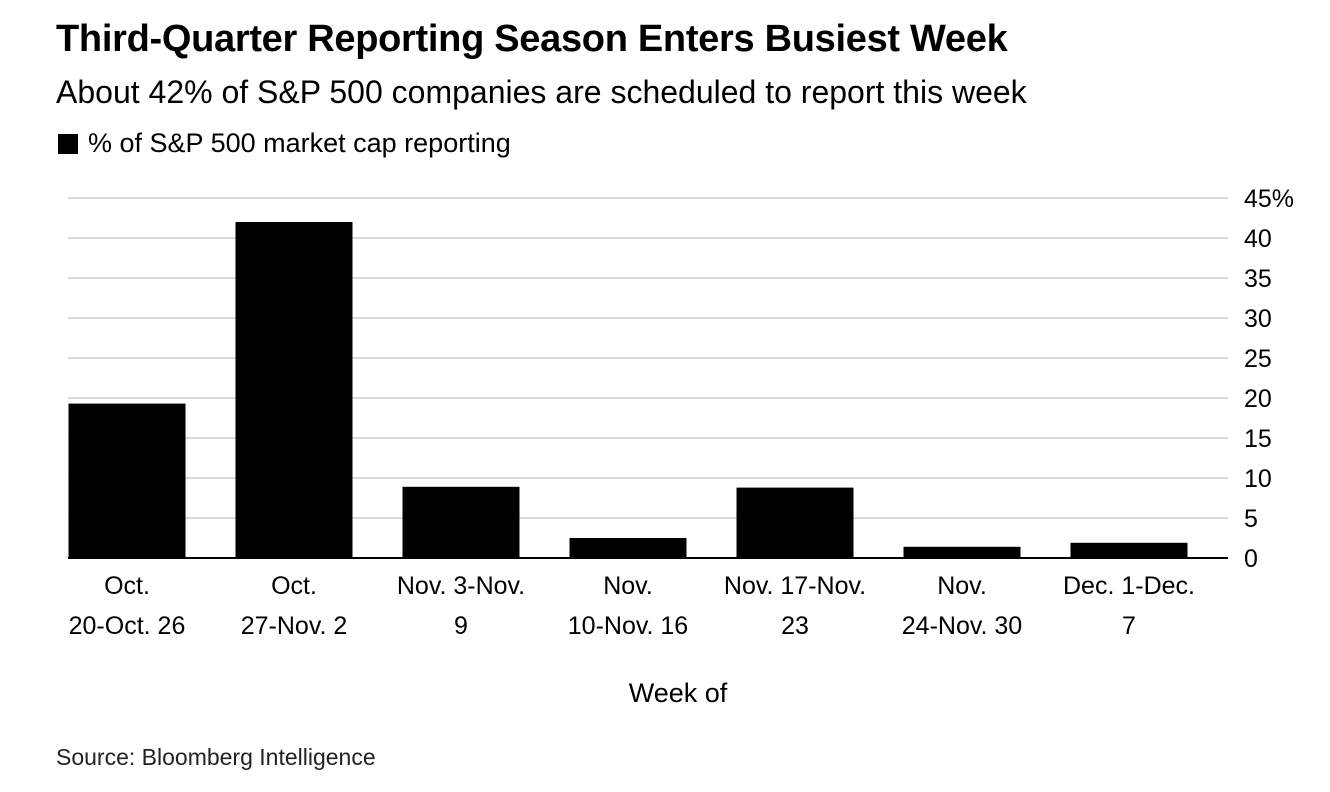 This screenshot has height=792, width=1330. I want to click on y-tick-label: 40, so click(1258, 239).